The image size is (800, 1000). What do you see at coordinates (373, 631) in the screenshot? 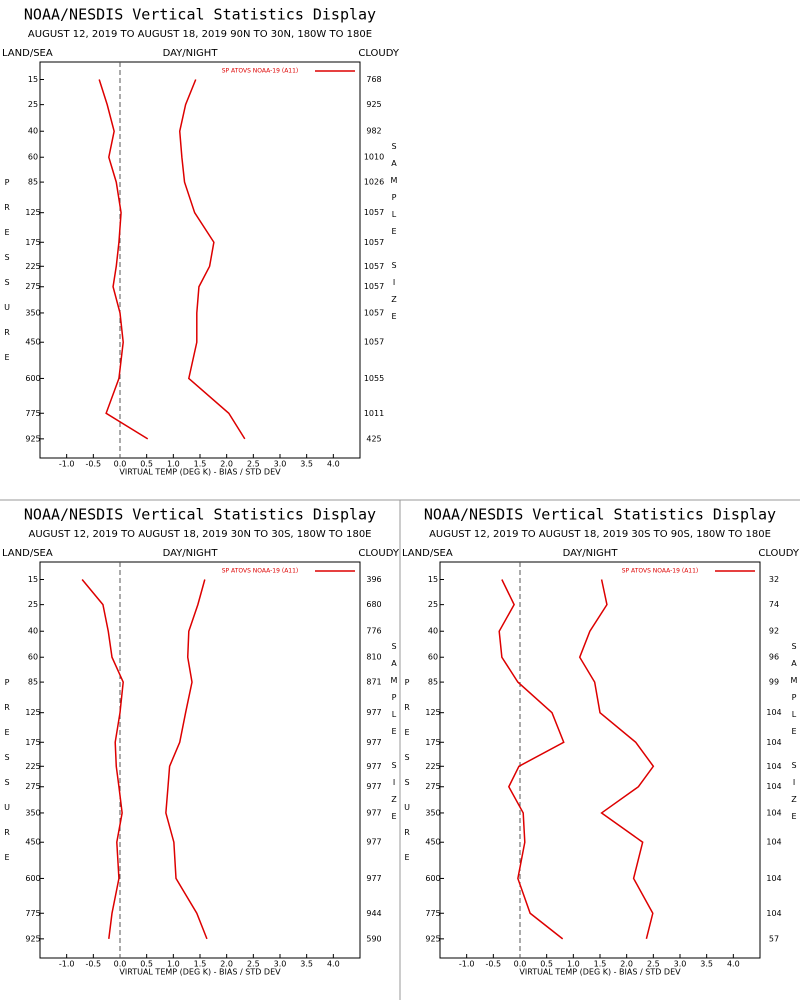
I see `sample-size: 776` at bounding box center [373, 631].